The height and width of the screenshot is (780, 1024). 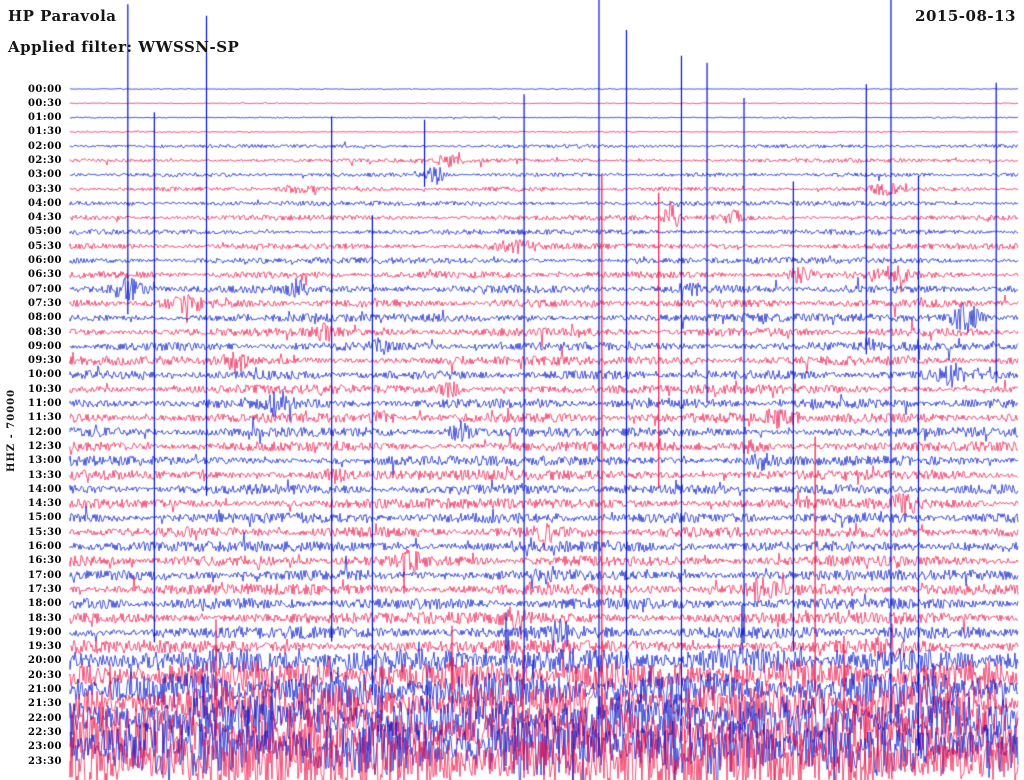 What do you see at coordinates (44, 303) in the screenshot?
I see `time-label: 07:30` at bounding box center [44, 303].